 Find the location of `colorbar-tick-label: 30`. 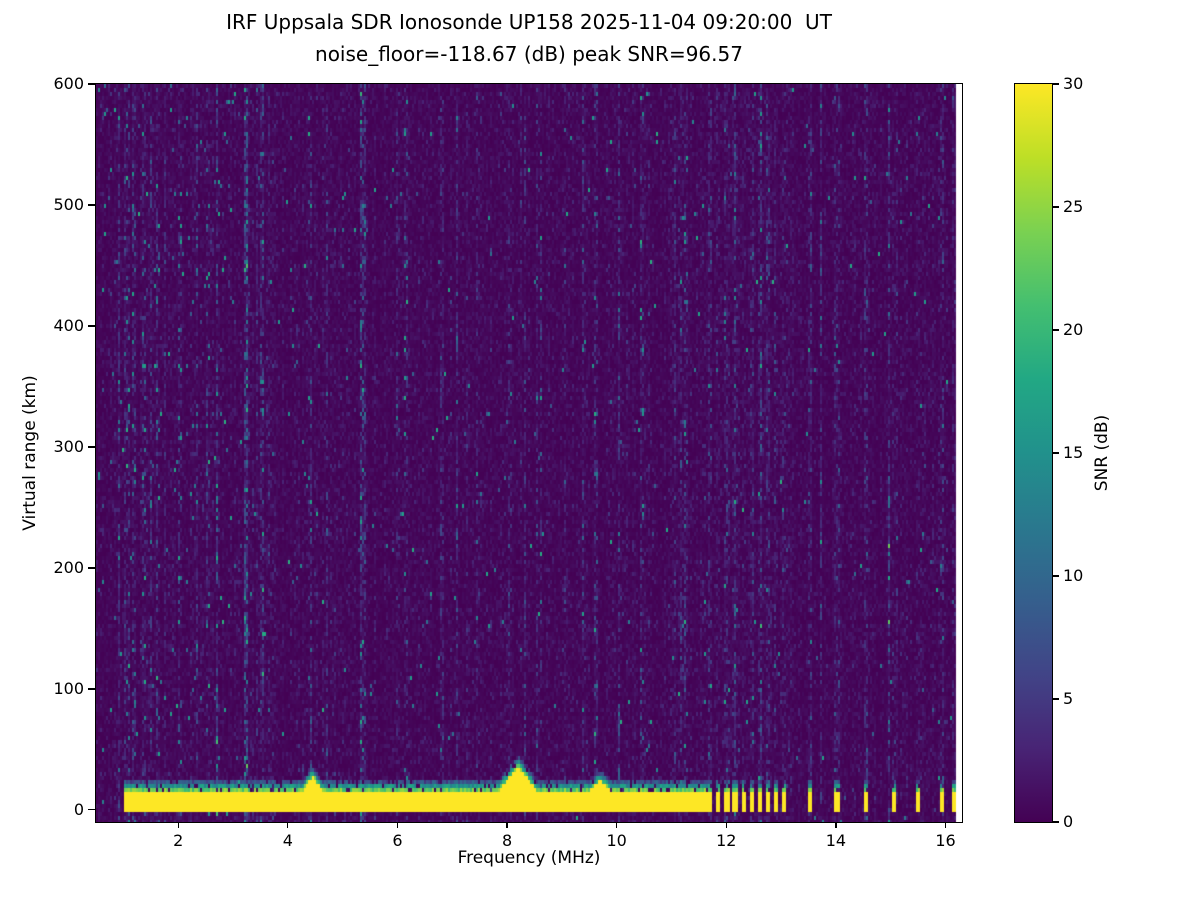

colorbar-tick-label: 30 is located at coordinates (1073, 83).